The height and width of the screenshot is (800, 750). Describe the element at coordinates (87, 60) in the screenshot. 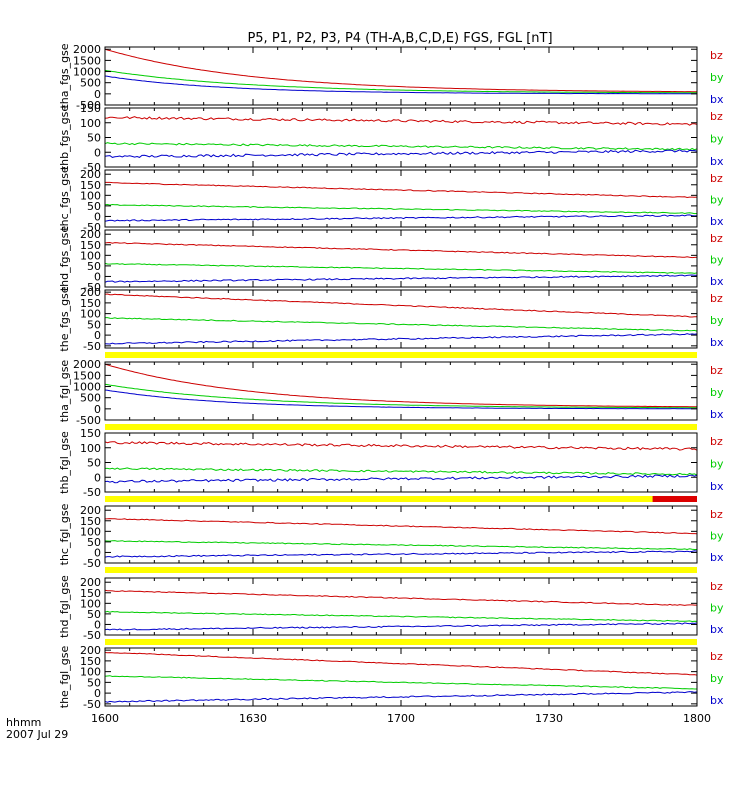

I see `y-tick-label: 1500` at that location.